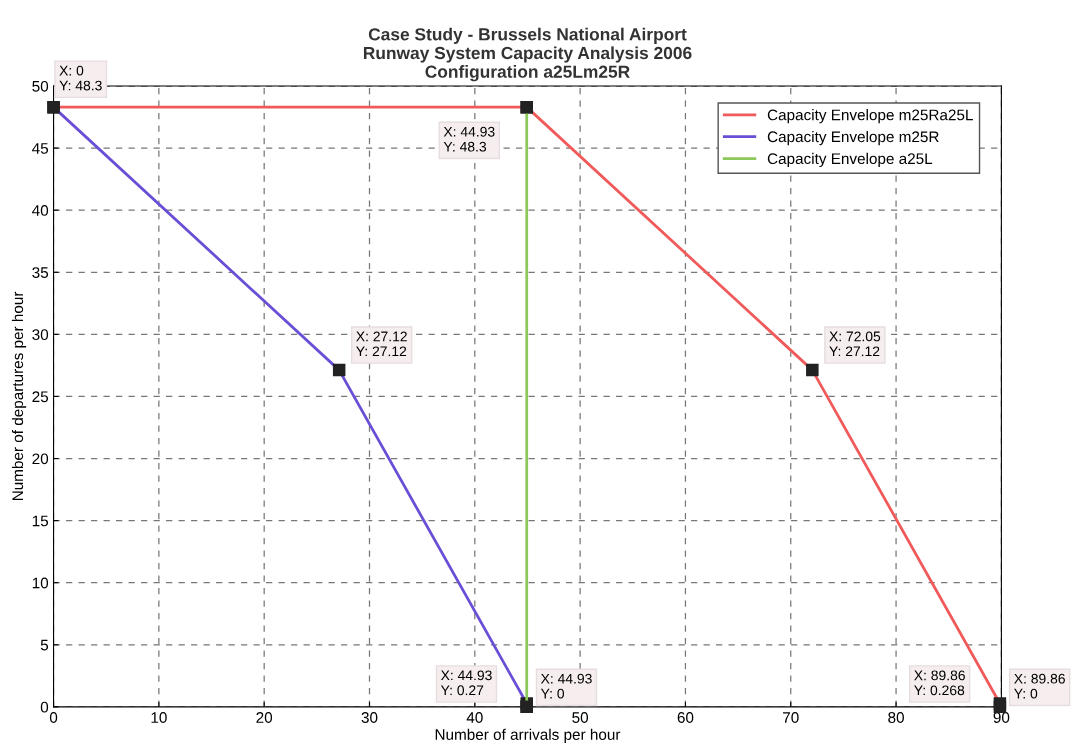 The image size is (1071, 748). What do you see at coordinates (53, 717) in the screenshot?
I see `x-tick-label: 0` at bounding box center [53, 717].